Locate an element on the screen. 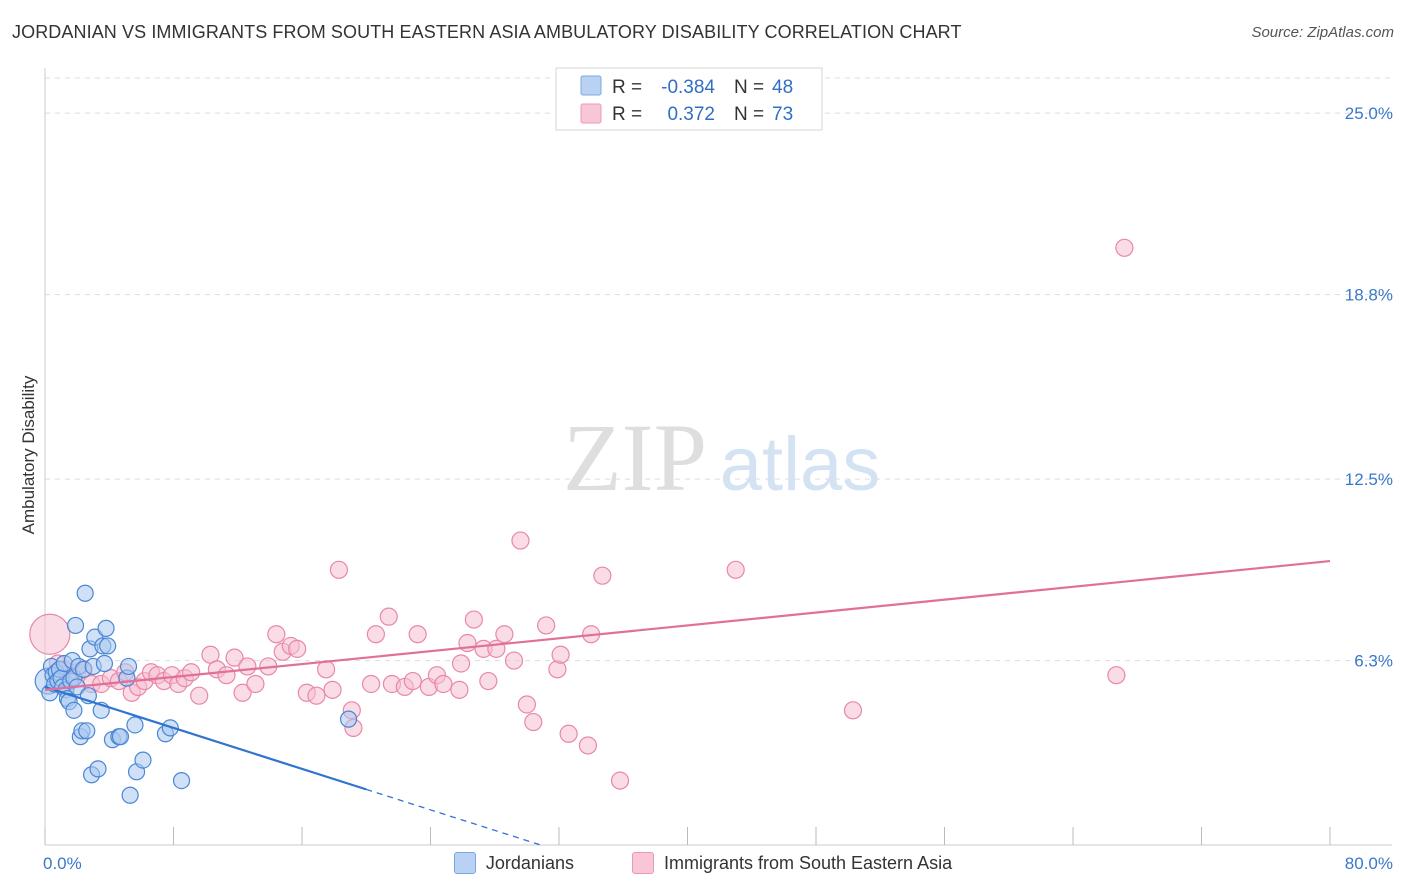  legend-swatch-immigrants is located at coordinates (591, 113).